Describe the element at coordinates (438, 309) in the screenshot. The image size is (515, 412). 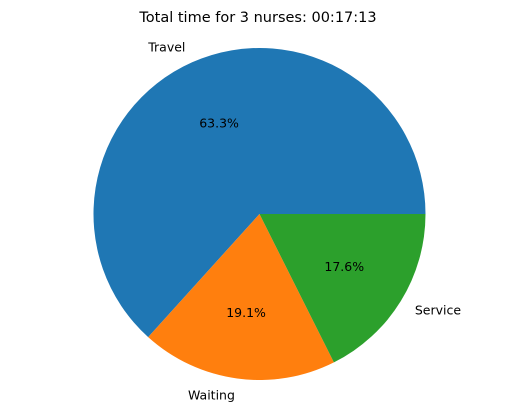
I see `slice-label-service: Service` at that location.